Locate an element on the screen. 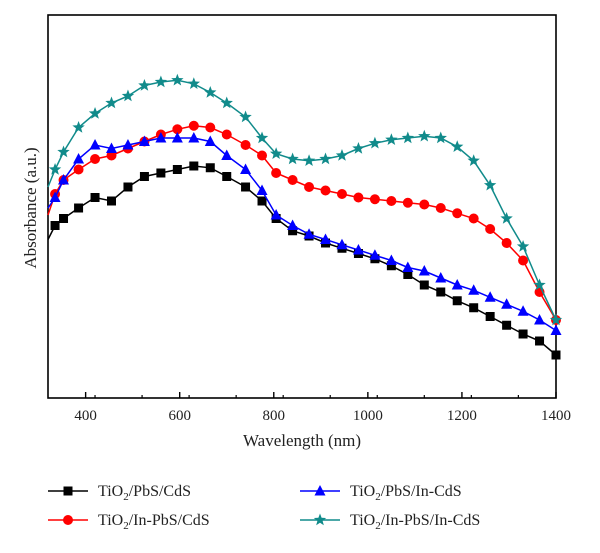  x-tick-label-800: 800 is located at coordinates (274, 416).